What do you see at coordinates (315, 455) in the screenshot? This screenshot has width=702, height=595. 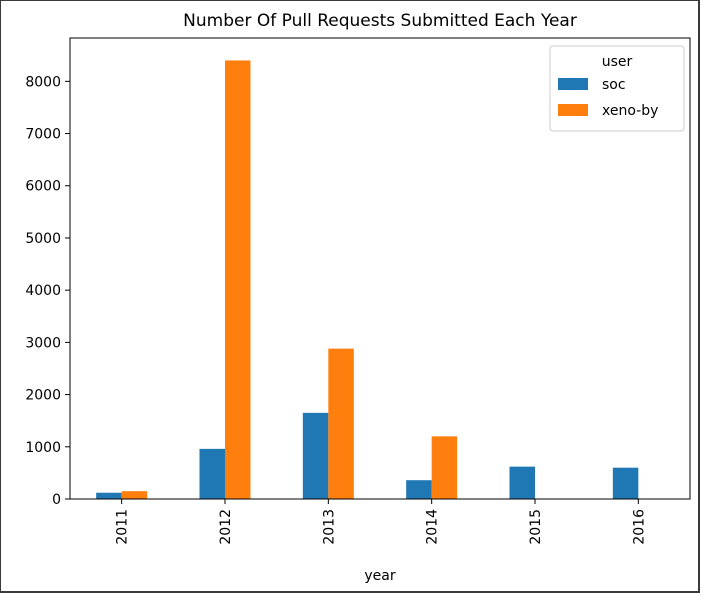 I see `bar-soc-2013` at bounding box center [315, 455].